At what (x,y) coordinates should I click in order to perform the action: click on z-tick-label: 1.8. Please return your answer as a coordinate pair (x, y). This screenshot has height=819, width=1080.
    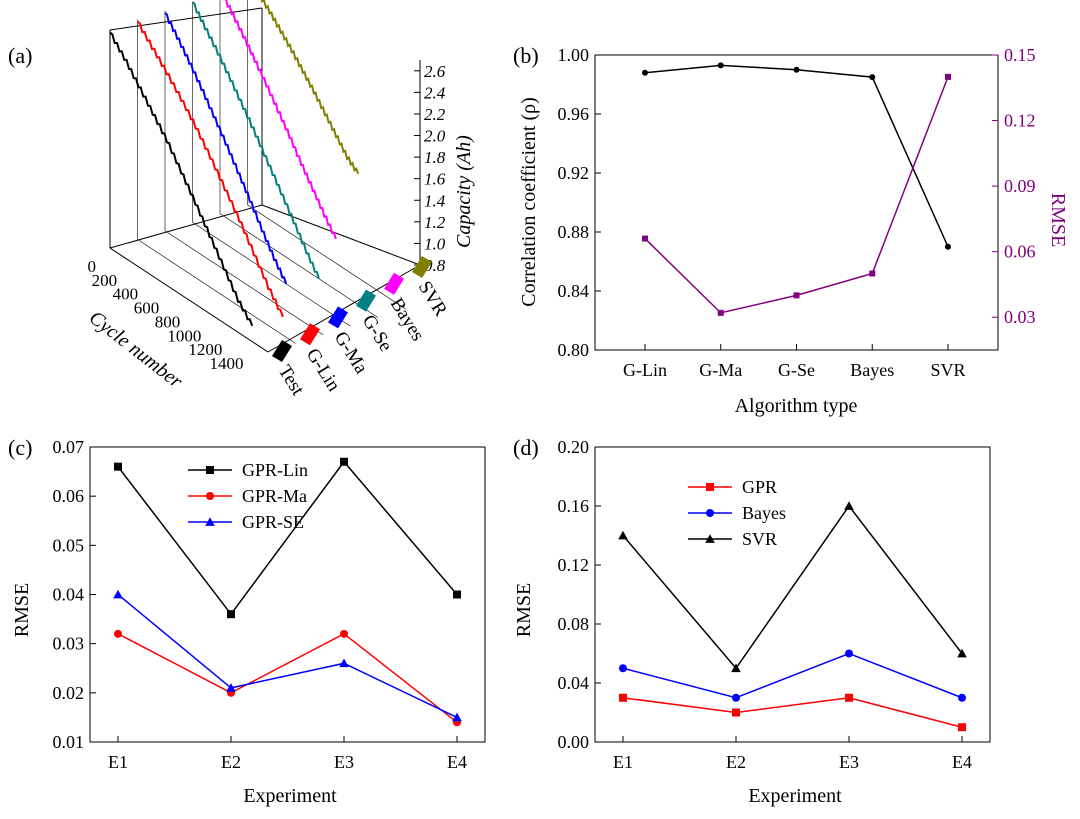
    Looking at the image, I should click on (435, 157).